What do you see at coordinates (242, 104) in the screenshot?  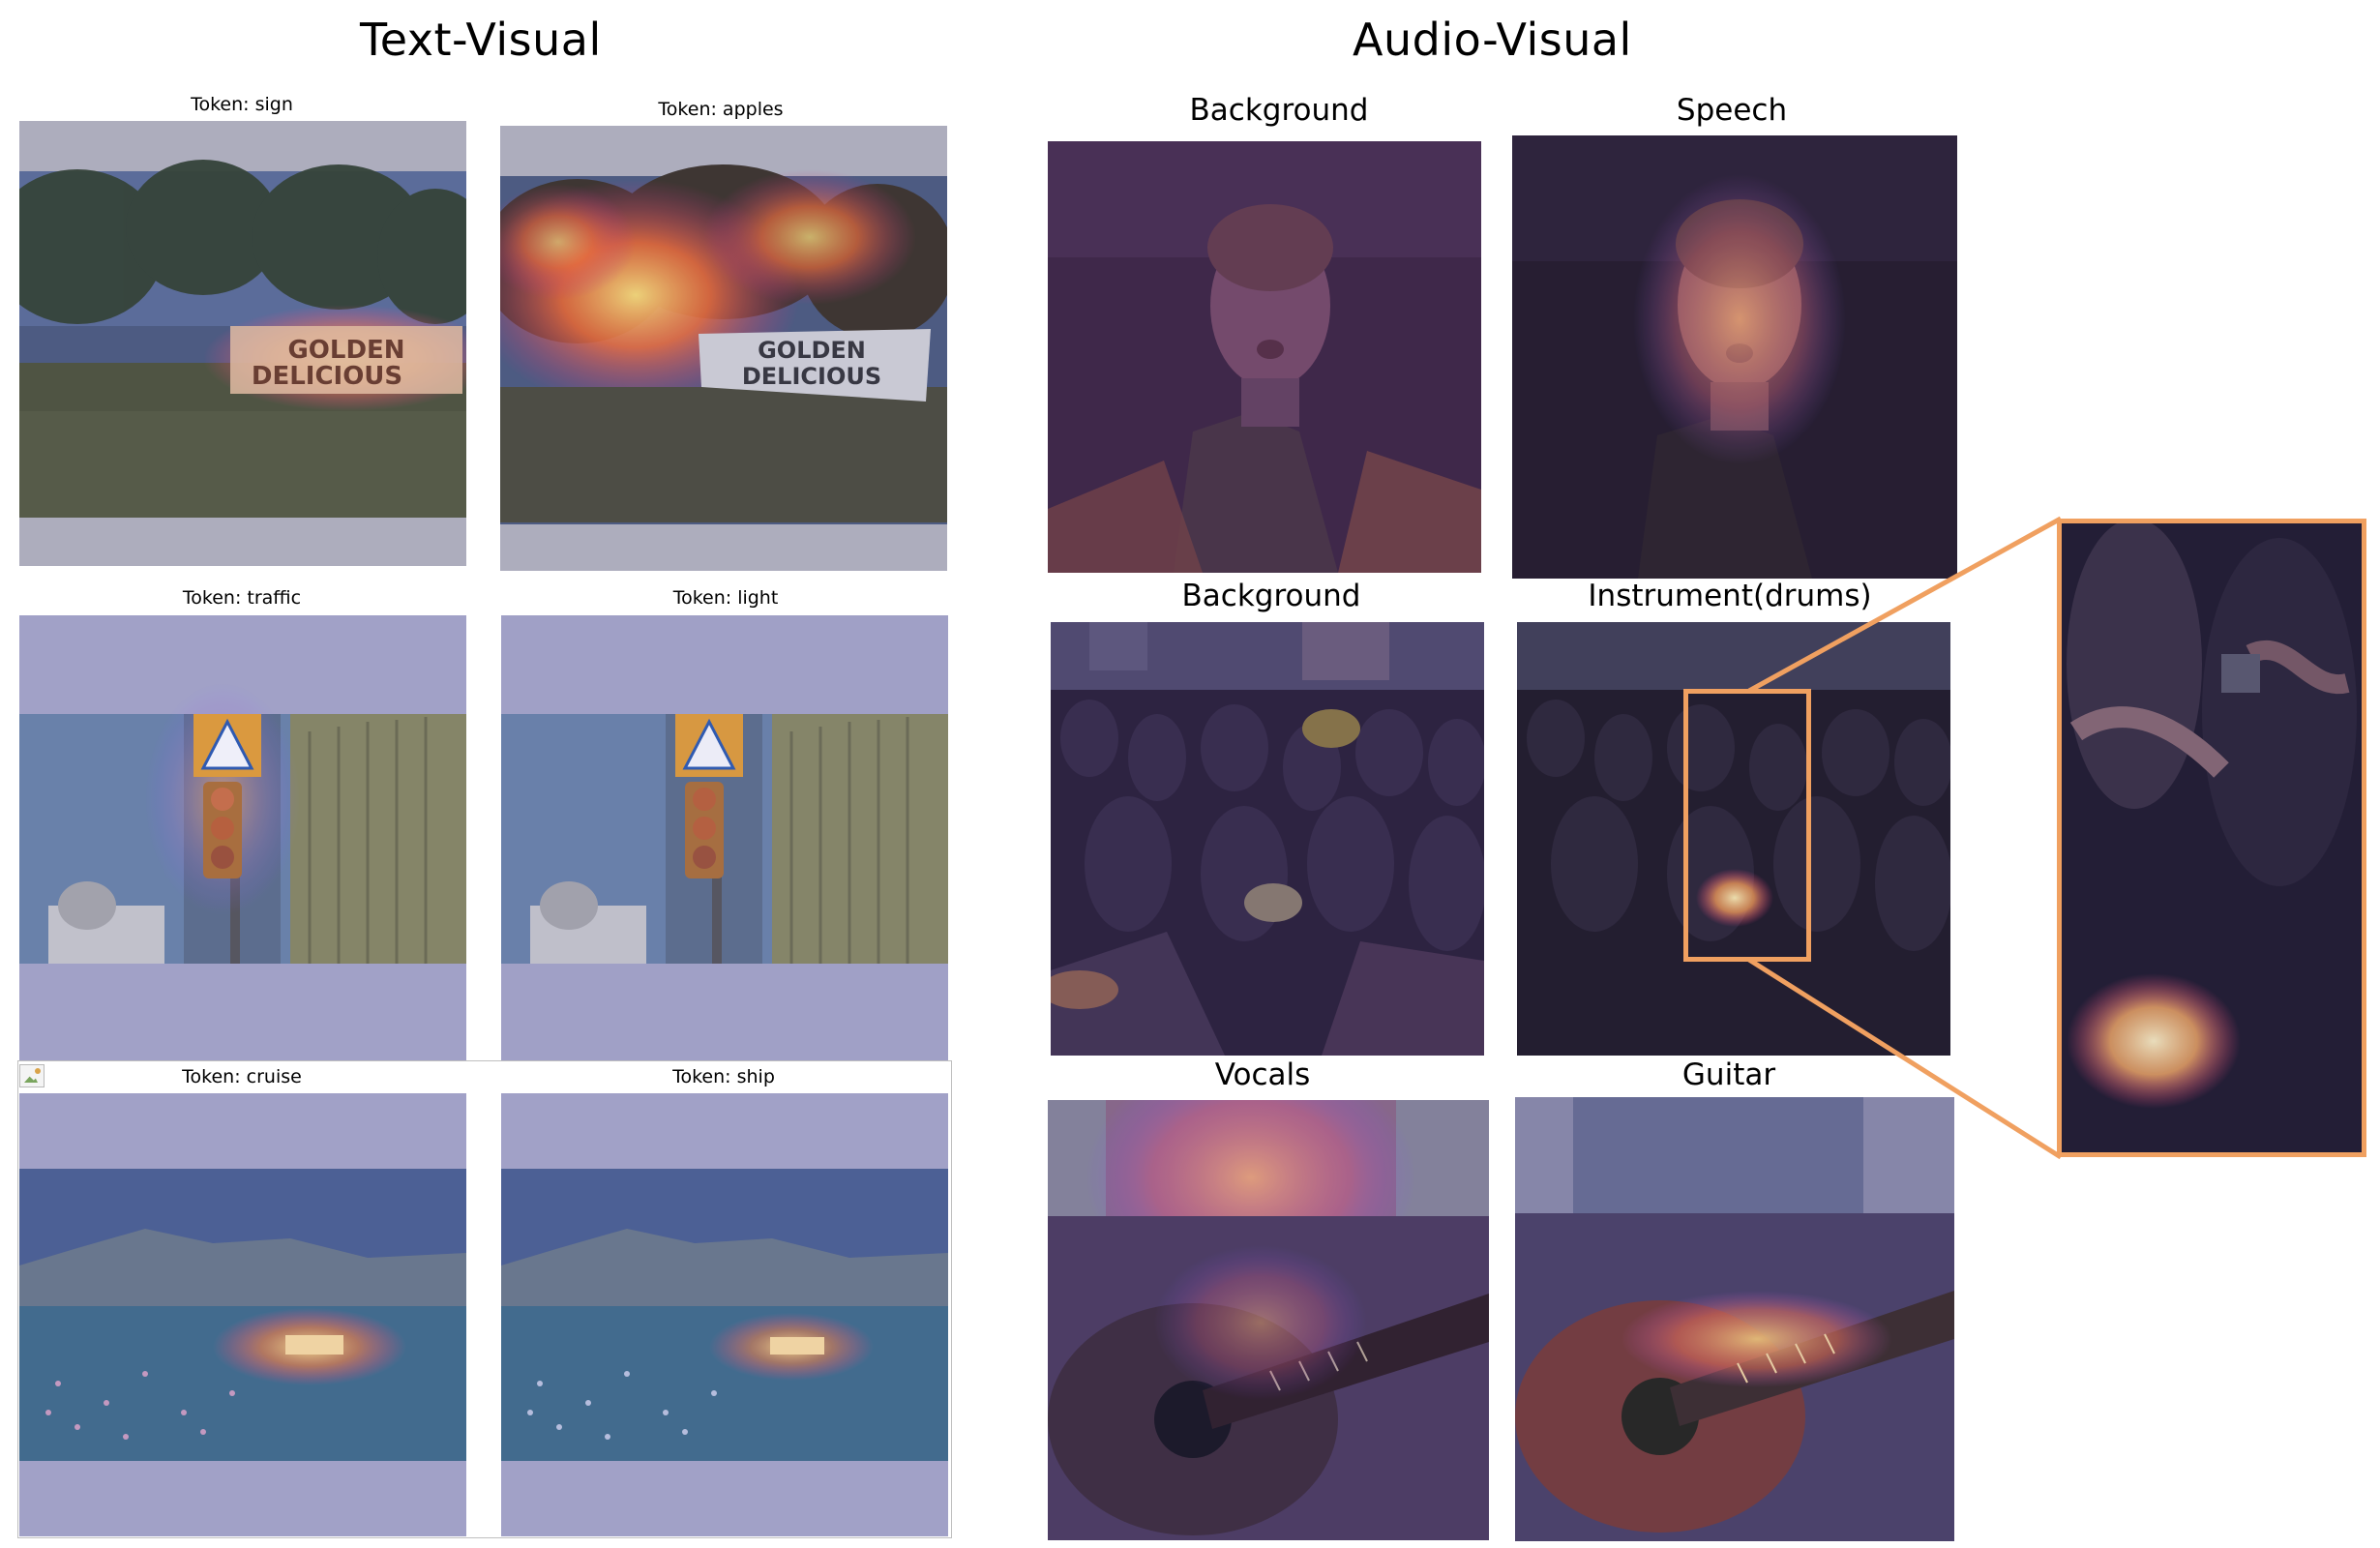 I see `token-caption-sign: Token: sign` at bounding box center [242, 104].